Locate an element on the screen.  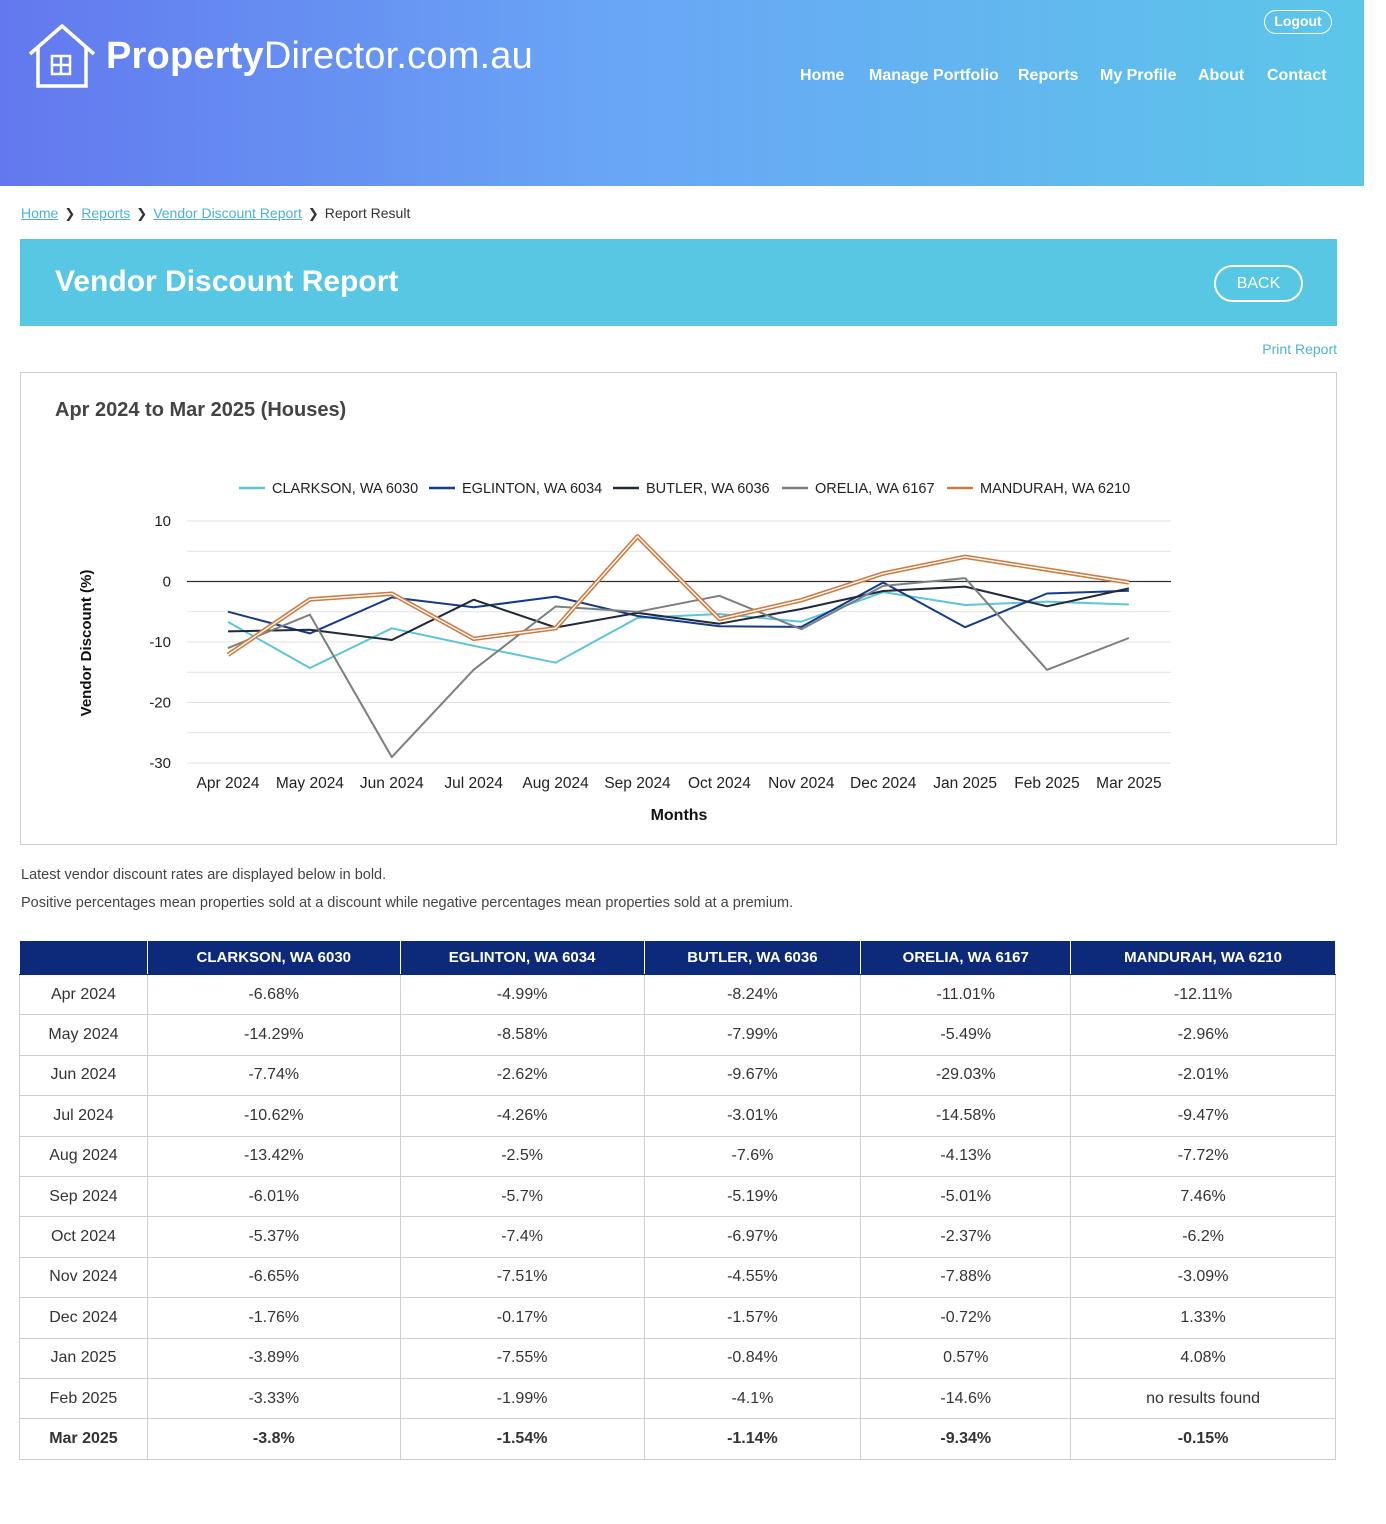
table-row: Apr 2024 -6.68% -4.99% -8.24% -11.01% -12.11% is located at coordinates (677, 994).